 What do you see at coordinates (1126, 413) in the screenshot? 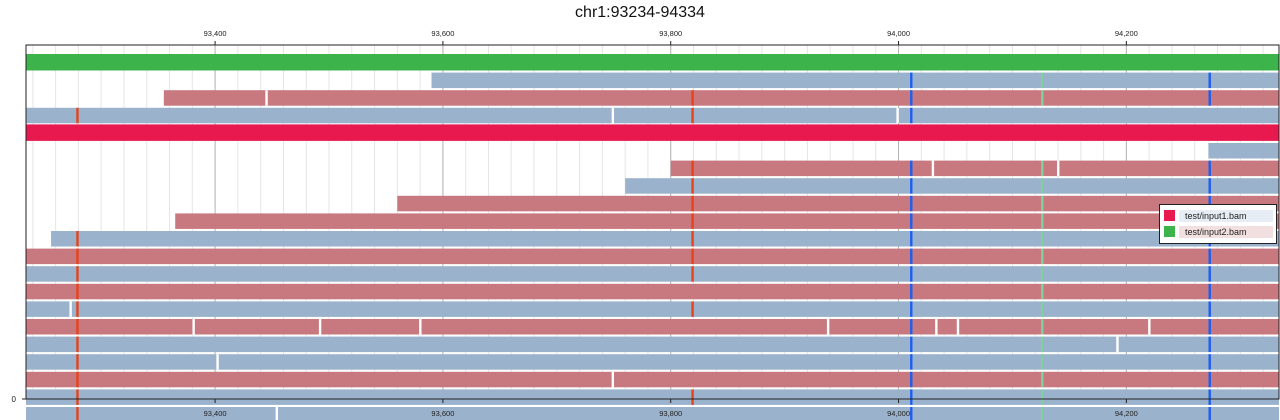
I see `x-tick-label-bottom: 94,200` at bounding box center [1126, 413].